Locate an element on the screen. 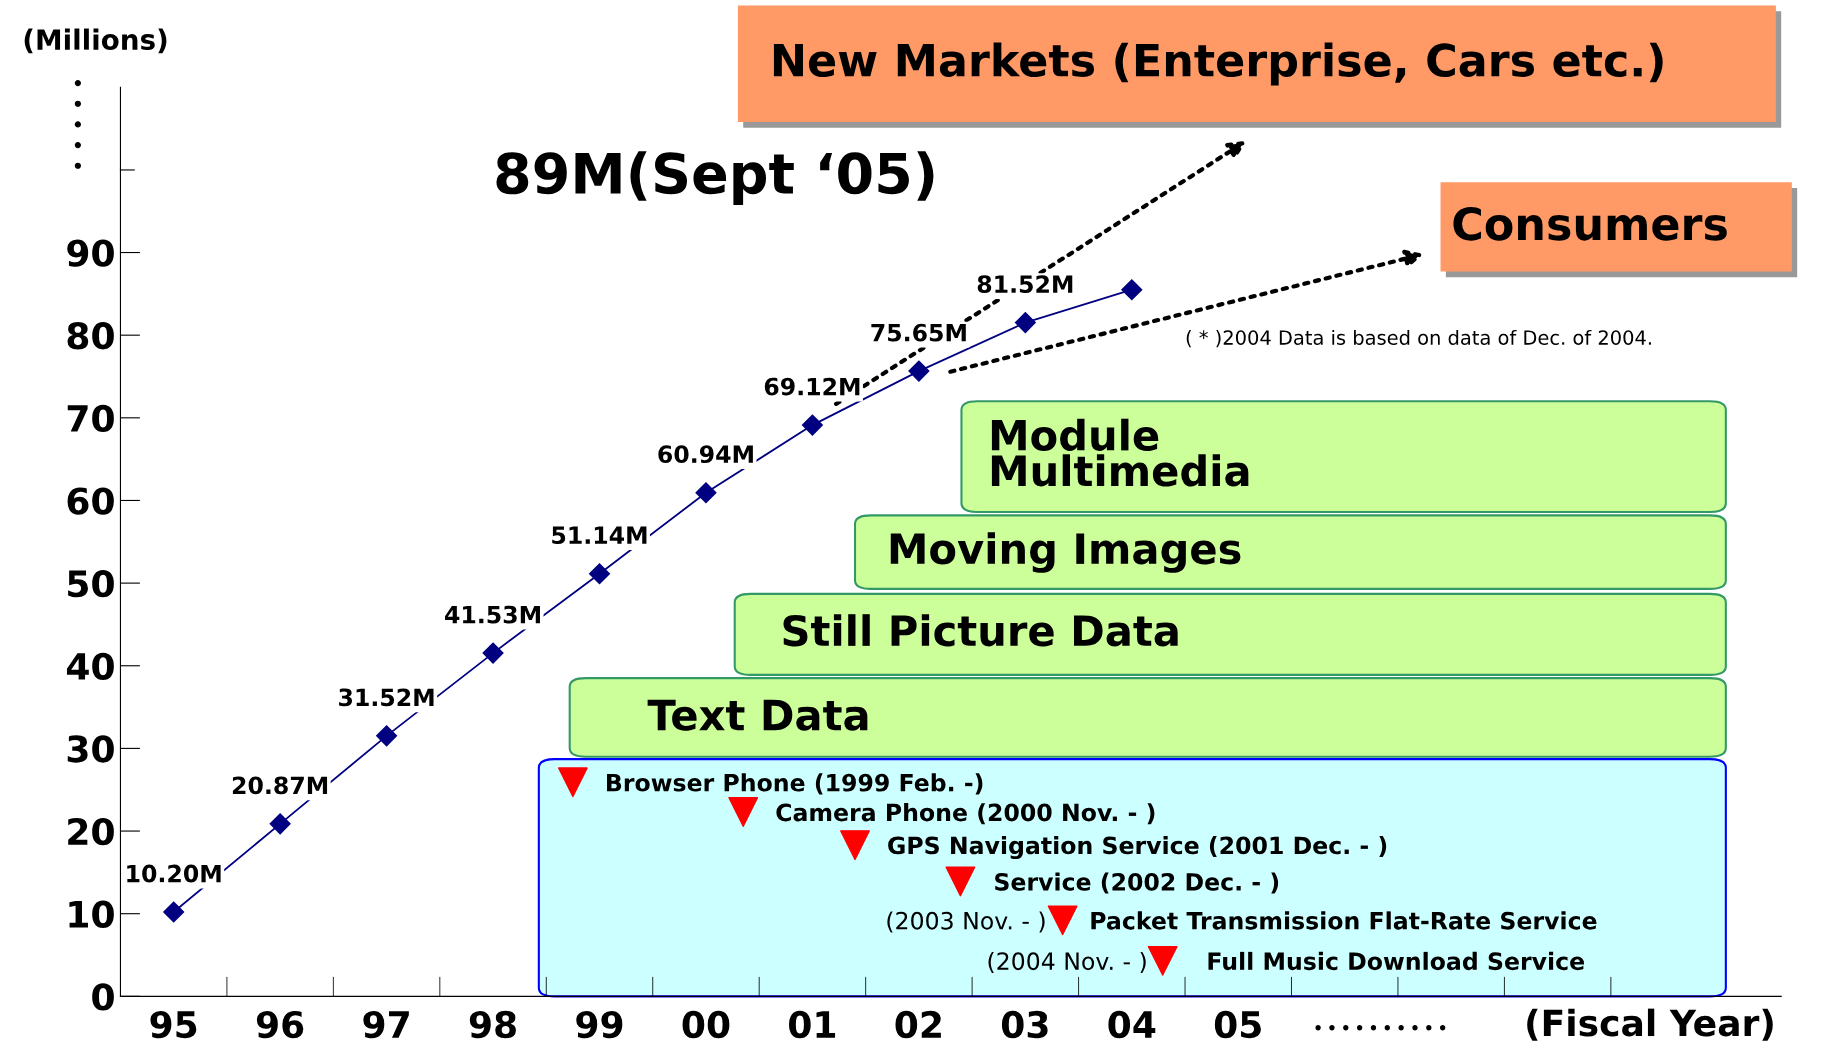 The width and height of the screenshot is (1825, 1051). data-label: 75.65M is located at coordinates (918, 332).